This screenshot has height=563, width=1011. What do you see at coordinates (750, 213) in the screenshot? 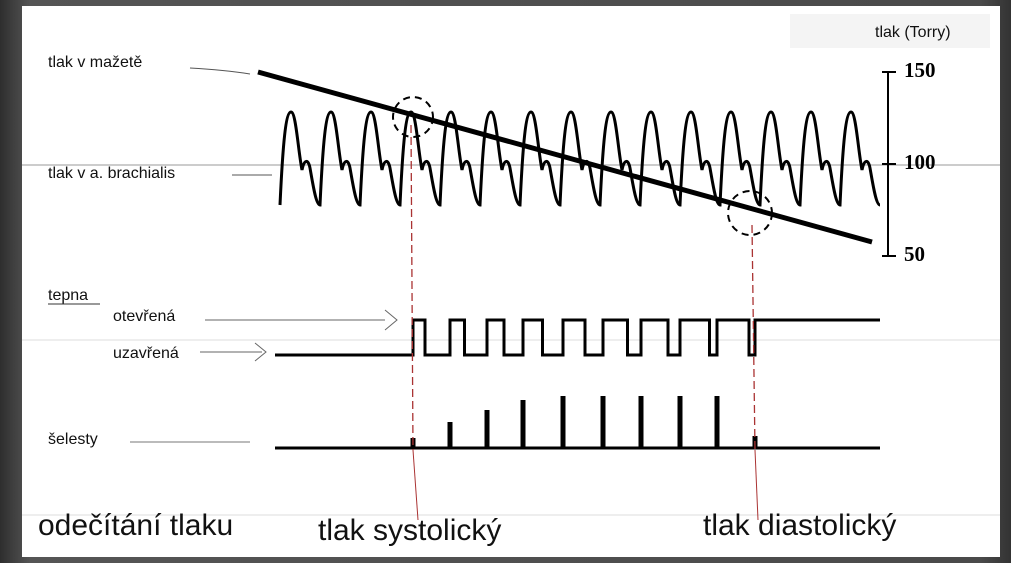
I see `diastolic-marker` at bounding box center [750, 213].